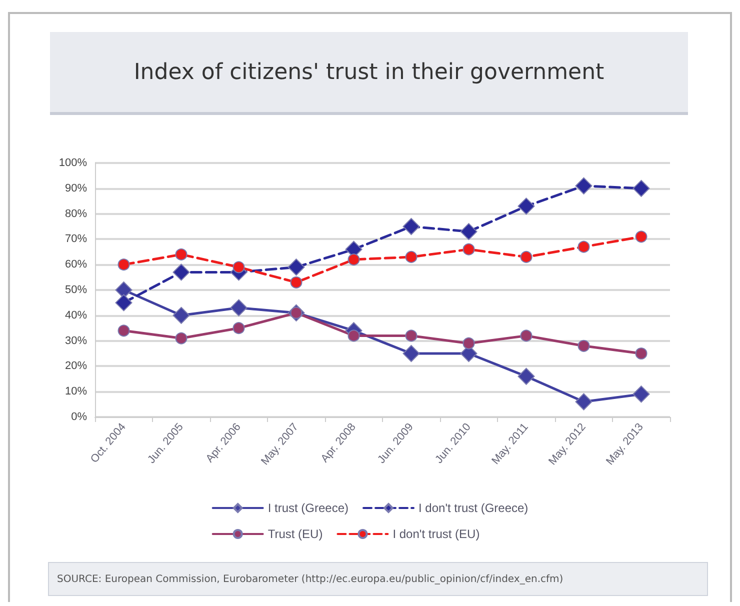  Describe the element at coordinates (76, 315) in the screenshot. I see `y-tick-label: 40%` at that location.